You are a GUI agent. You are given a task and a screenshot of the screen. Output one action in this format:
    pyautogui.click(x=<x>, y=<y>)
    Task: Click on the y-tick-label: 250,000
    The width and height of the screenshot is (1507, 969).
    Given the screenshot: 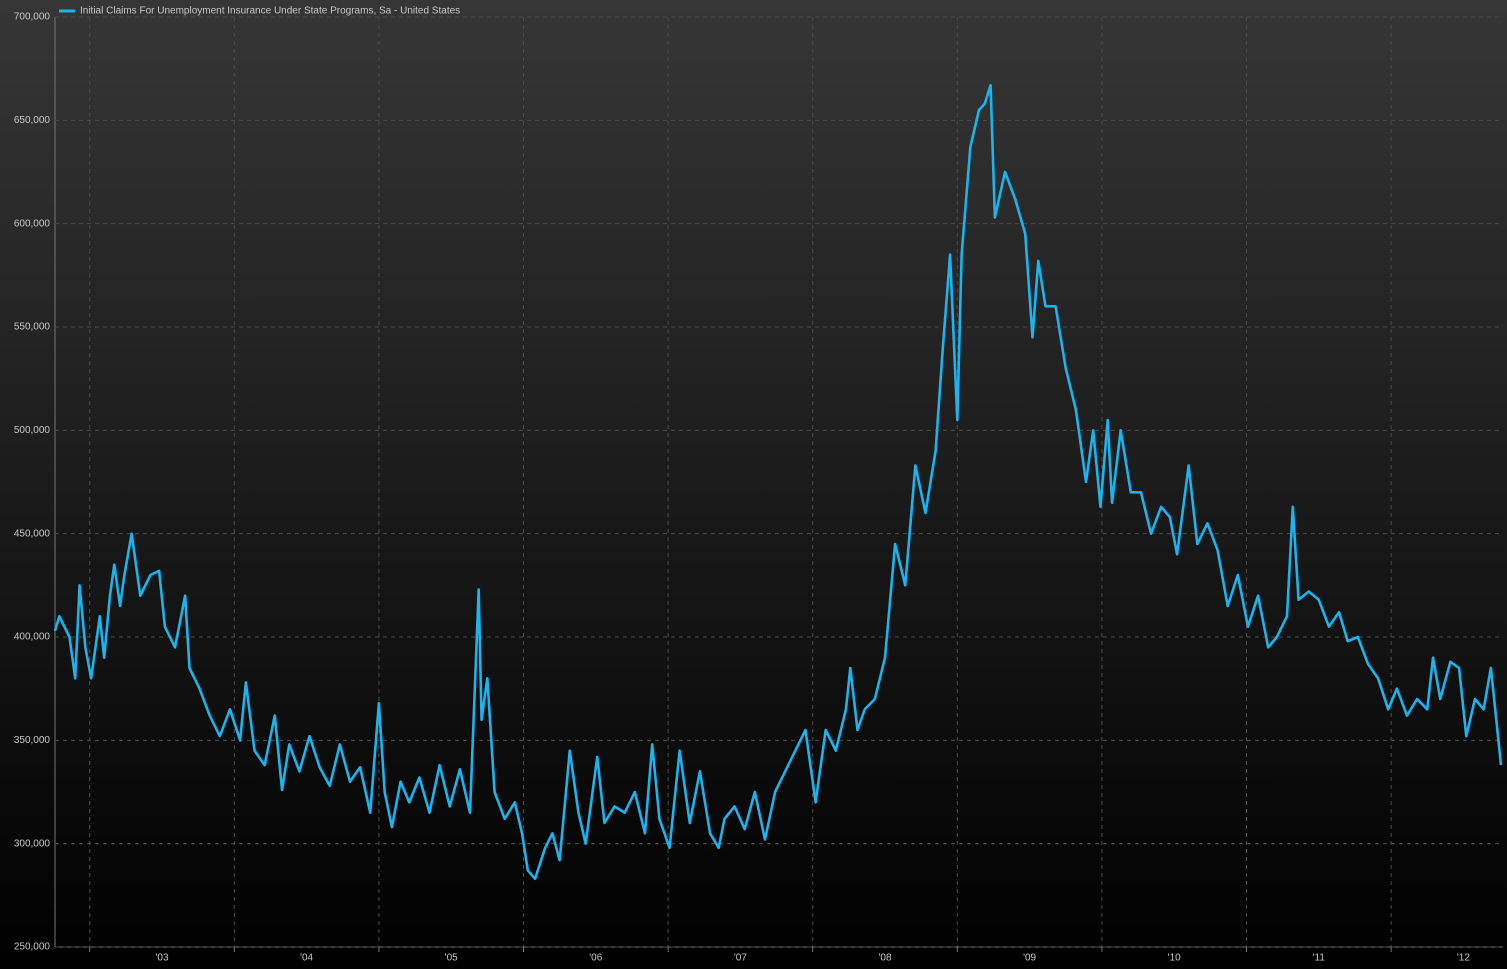 What is the action you would take?
    pyautogui.click(x=32, y=947)
    